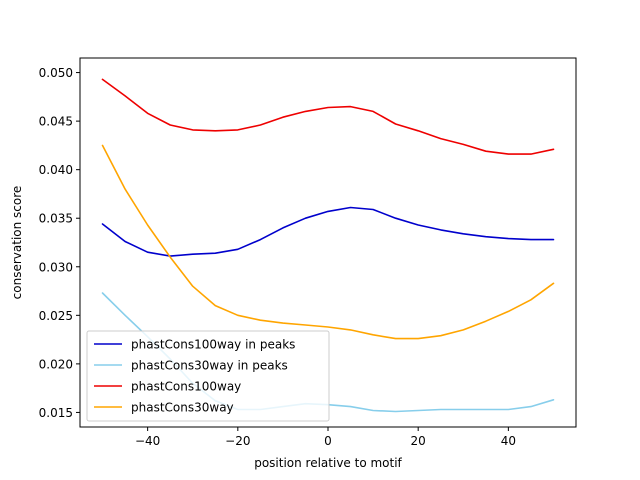  What do you see at coordinates (147, 441) in the screenshot?
I see `x-tick-label: −40` at bounding box center [147, 441].